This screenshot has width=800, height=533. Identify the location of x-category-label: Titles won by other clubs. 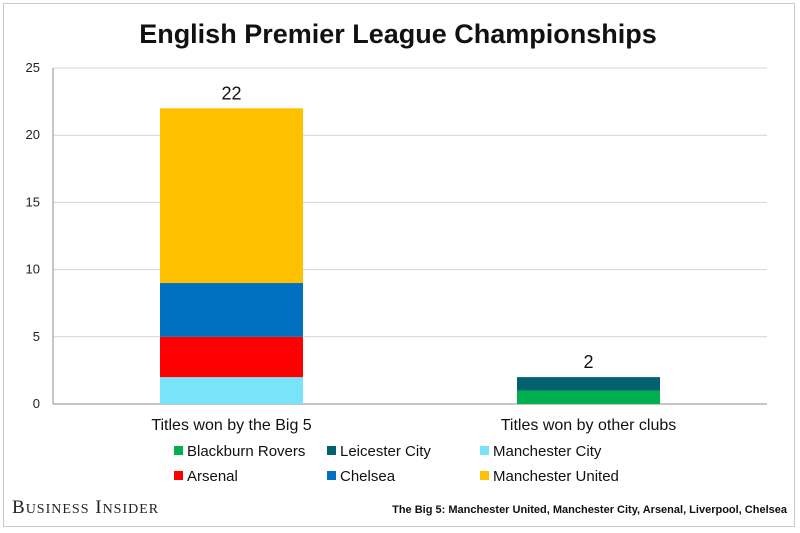
(588, 425).